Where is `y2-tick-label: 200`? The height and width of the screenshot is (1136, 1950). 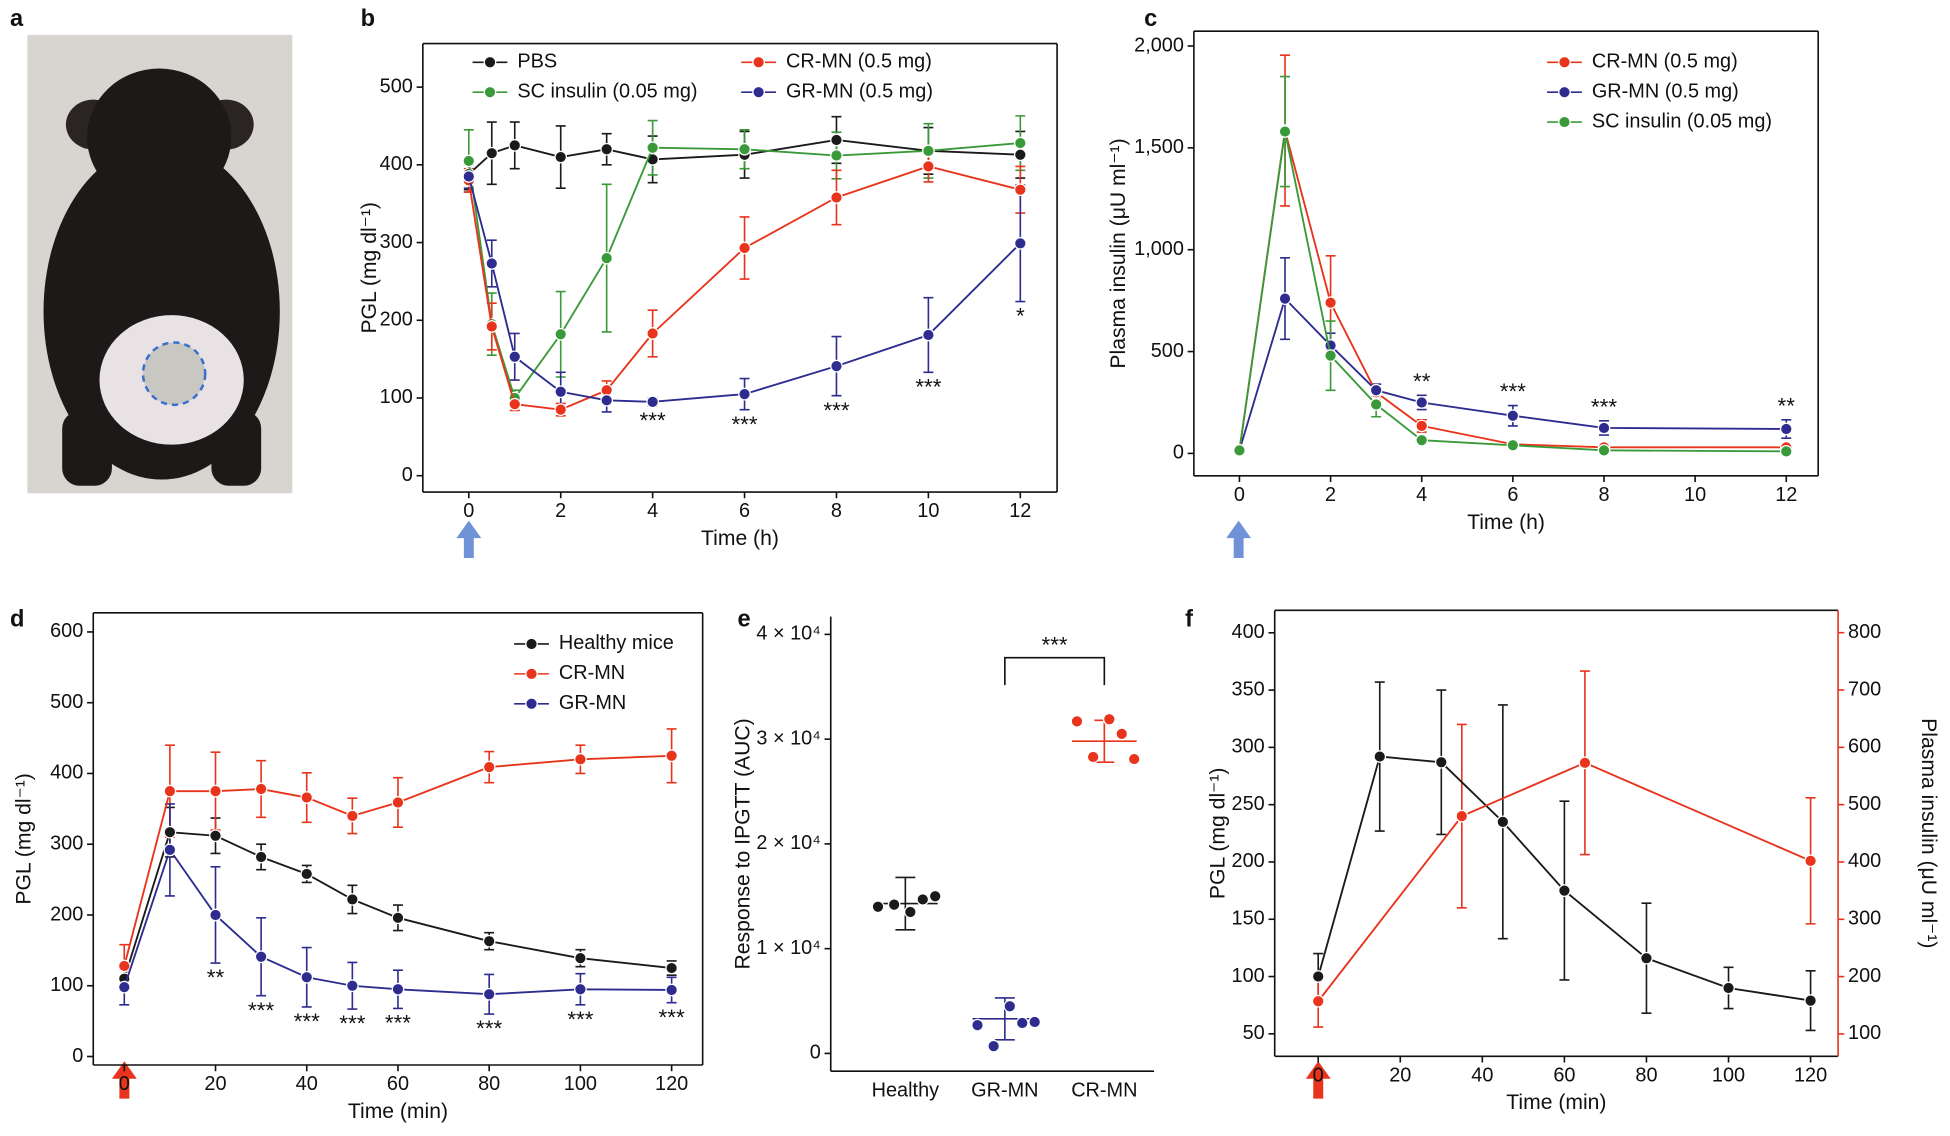
y2-tick-label: 200 is located at coordinates (1864, 976).